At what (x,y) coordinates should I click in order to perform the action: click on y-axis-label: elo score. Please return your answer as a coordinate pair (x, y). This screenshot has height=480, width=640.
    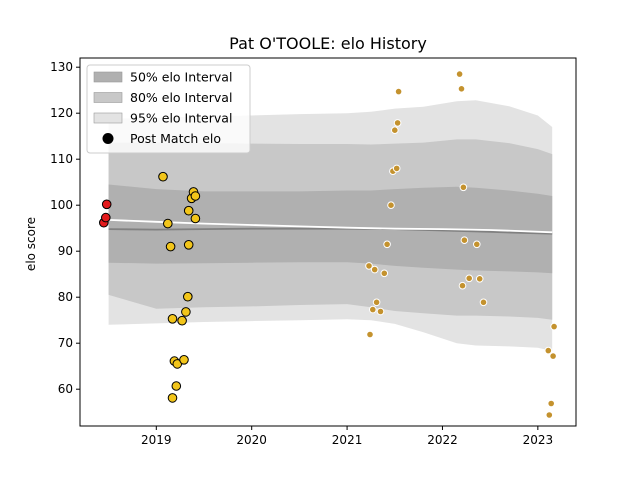
    Looking at the image, I should click on (31, 244).